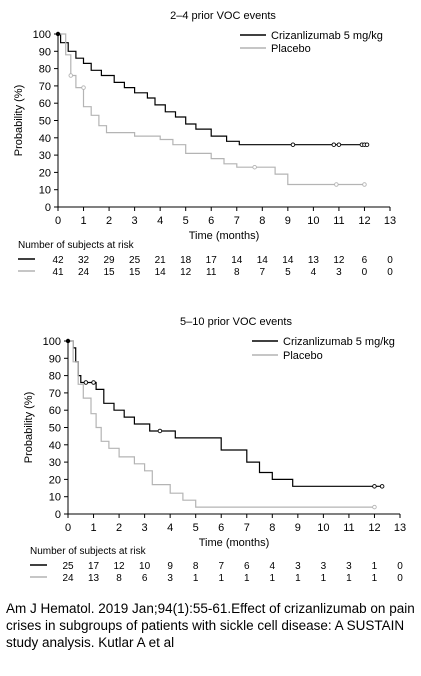 The width and height of the screenshot is (421, 676). What do you see at coordinates (55, 377) in the screenshot?
I see `chart2-y-tick-label: 80` at bounding box center [55, 377].